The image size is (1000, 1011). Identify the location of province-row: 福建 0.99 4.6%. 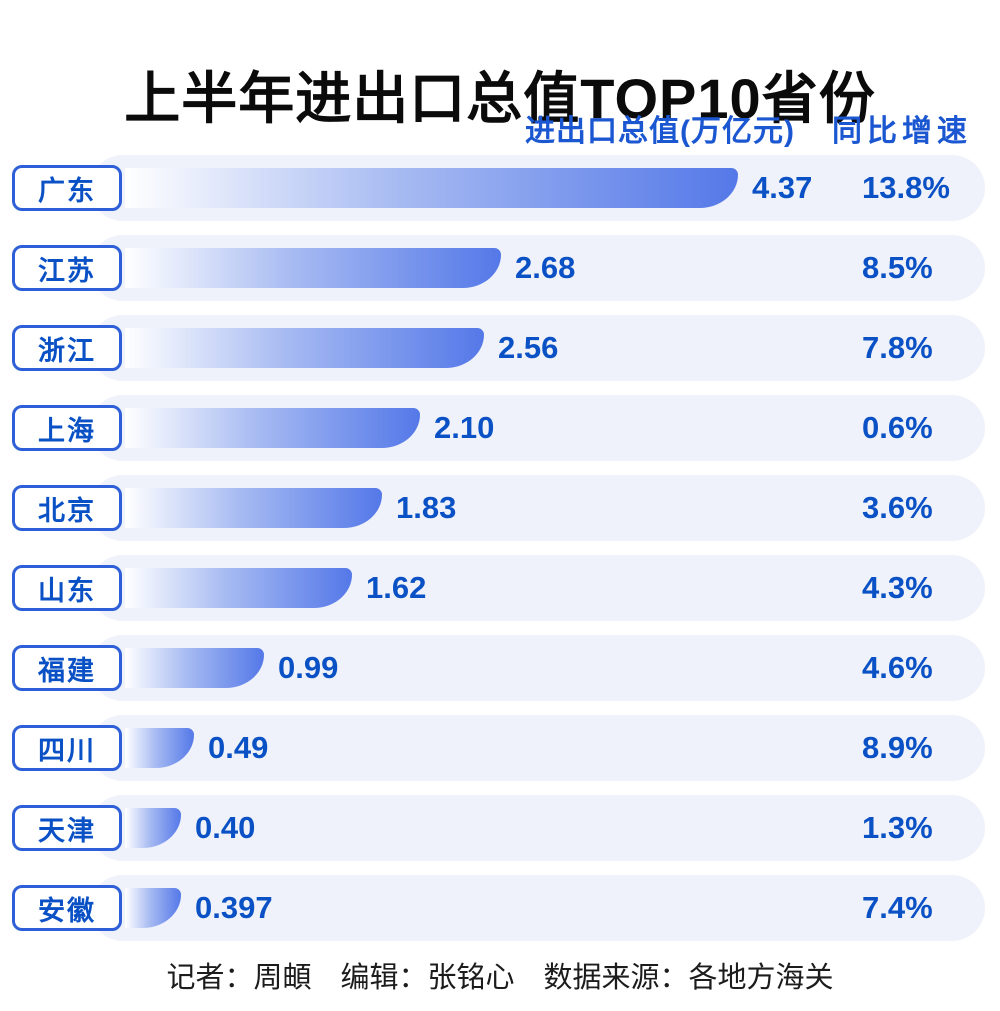
(500, 675).